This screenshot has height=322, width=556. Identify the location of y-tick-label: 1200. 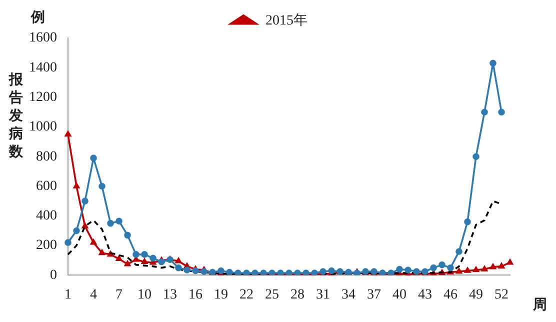
(43, 97).